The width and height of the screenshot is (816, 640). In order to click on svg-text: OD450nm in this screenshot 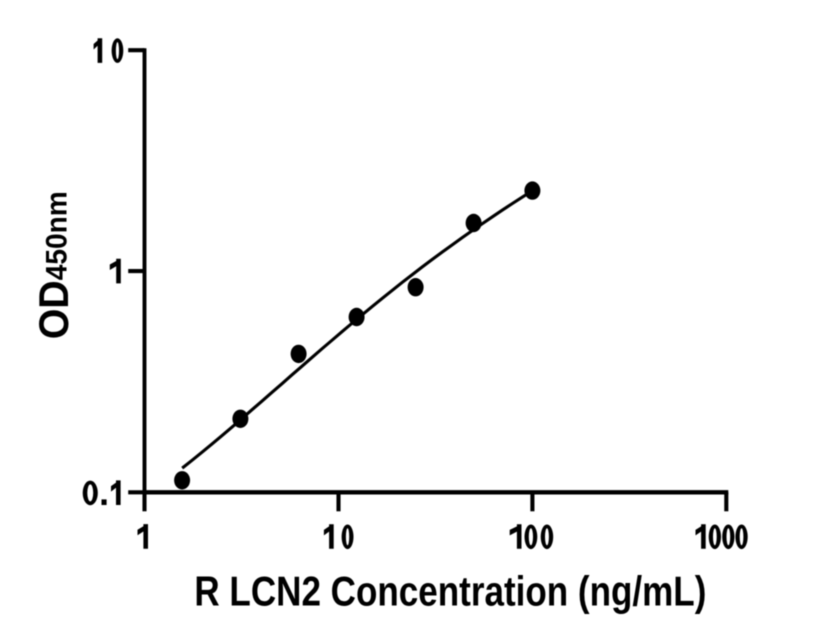, I will do `click(53, 265)`.